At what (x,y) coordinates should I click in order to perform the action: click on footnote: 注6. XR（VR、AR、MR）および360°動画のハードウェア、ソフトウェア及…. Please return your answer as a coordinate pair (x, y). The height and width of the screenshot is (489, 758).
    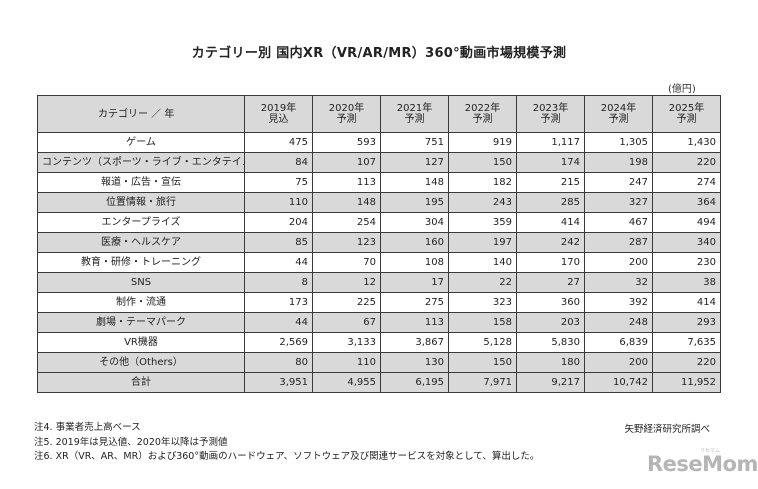
    Looking at the image, I should click on (287, 456).